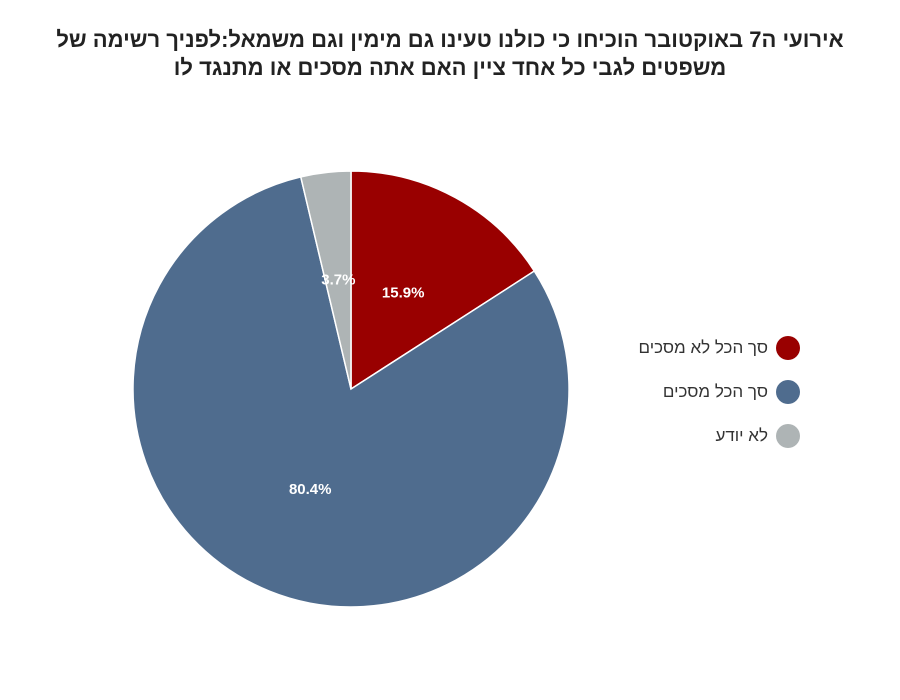  I want to click on legend-swatch-dont-know, so click(788, 436).